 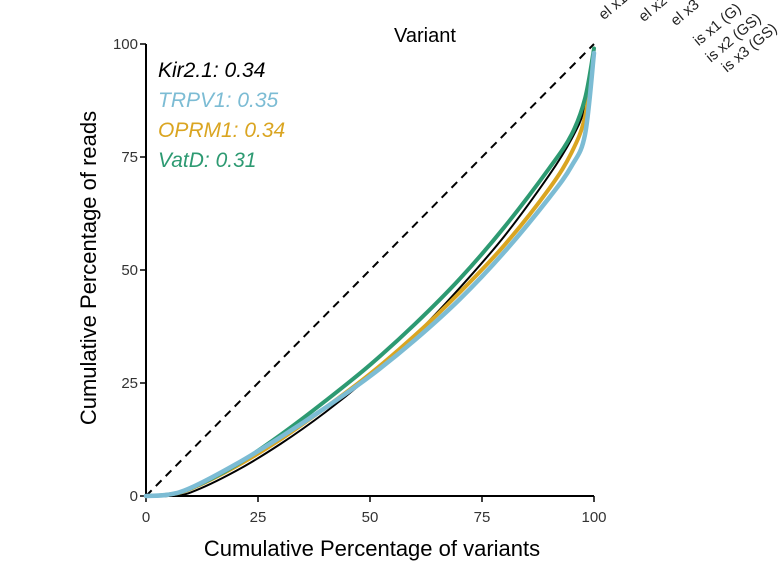 What do you see at coordinates (211, 70) in the screenshot?
I see `legend-entry-kir2-1: Kir2.1: 0.34` at bounding box center [211, 70].